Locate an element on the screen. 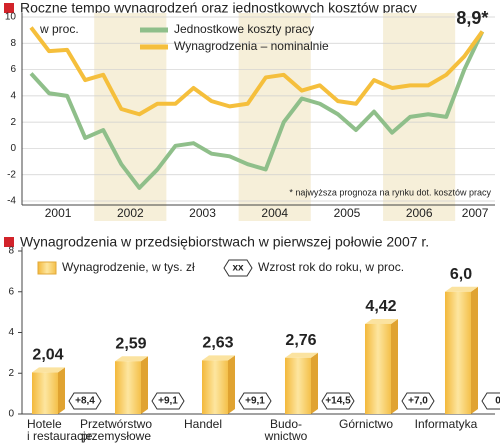 This screenshot has width=500, height=444. legend-label: Wynagrodzenie, w tys. zł is located at coordinates (128, 267).